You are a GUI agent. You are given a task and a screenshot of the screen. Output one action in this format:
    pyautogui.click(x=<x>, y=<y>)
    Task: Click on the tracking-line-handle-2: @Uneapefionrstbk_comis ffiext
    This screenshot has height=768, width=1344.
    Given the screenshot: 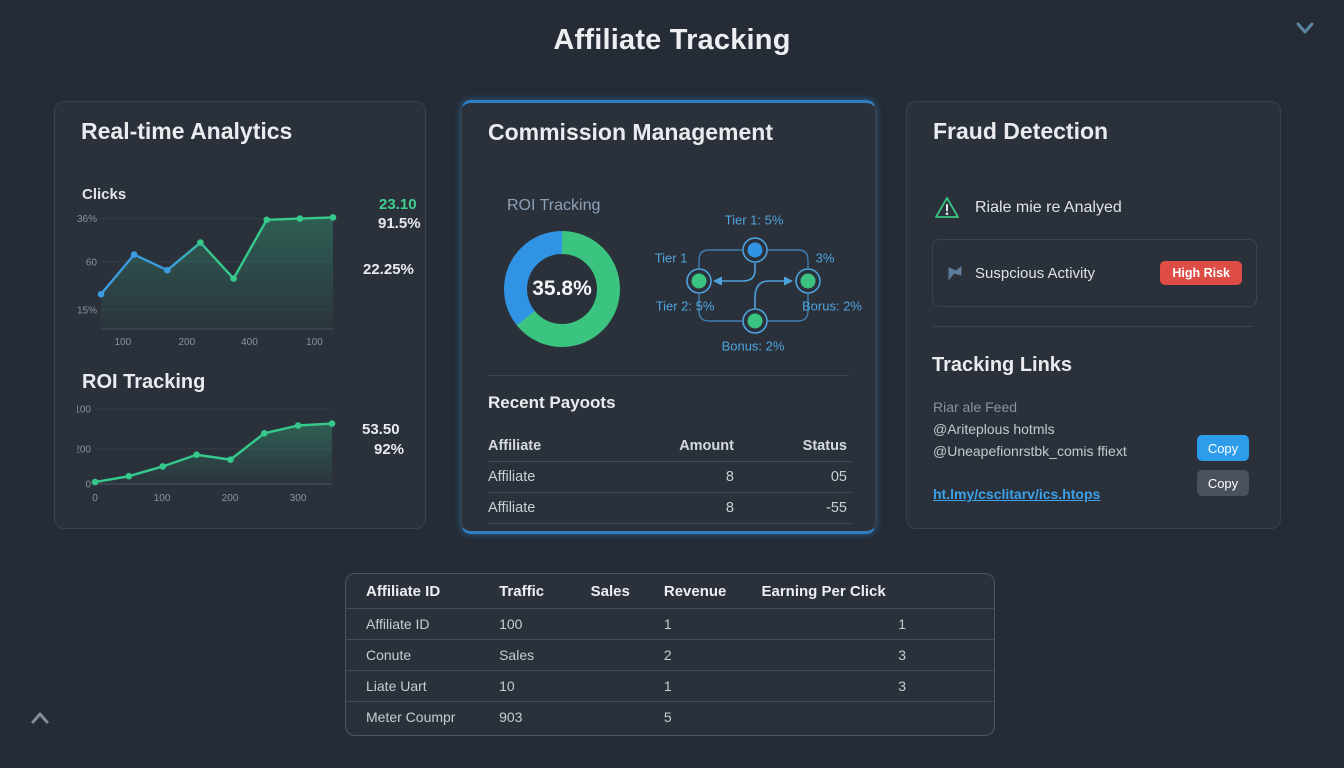 What is the action you would take?
    pyautogui.click(x=1030, y=451)
    